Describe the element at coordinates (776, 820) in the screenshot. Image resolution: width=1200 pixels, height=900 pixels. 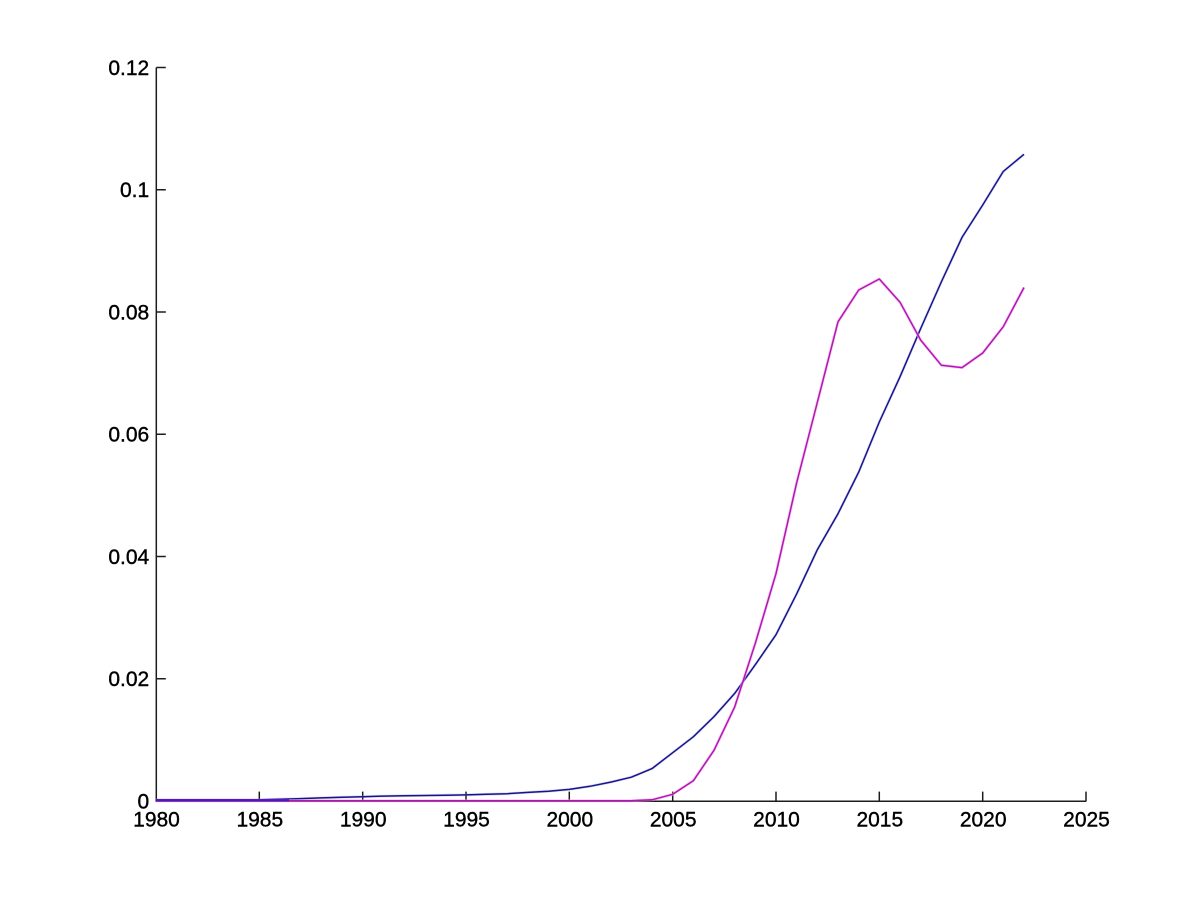
I see `svg-text: 2010` at that location.